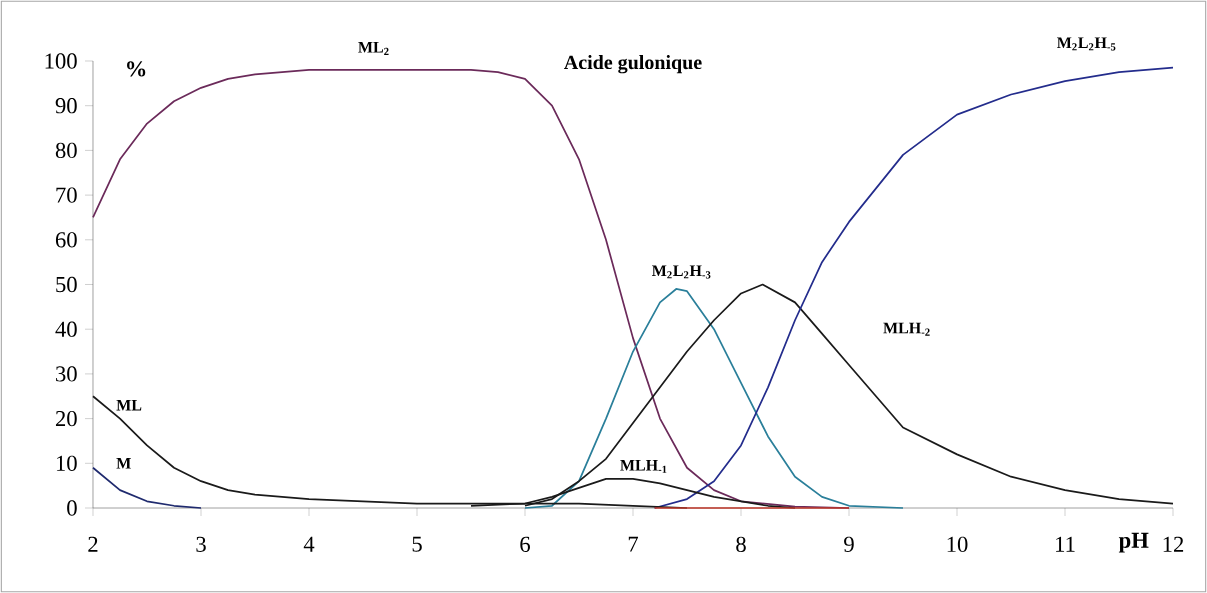  What do you see at coordinates (633, 64) in the screenshot?
I see `chart-title: Acide gulonique` at bounding box center [633, 64].